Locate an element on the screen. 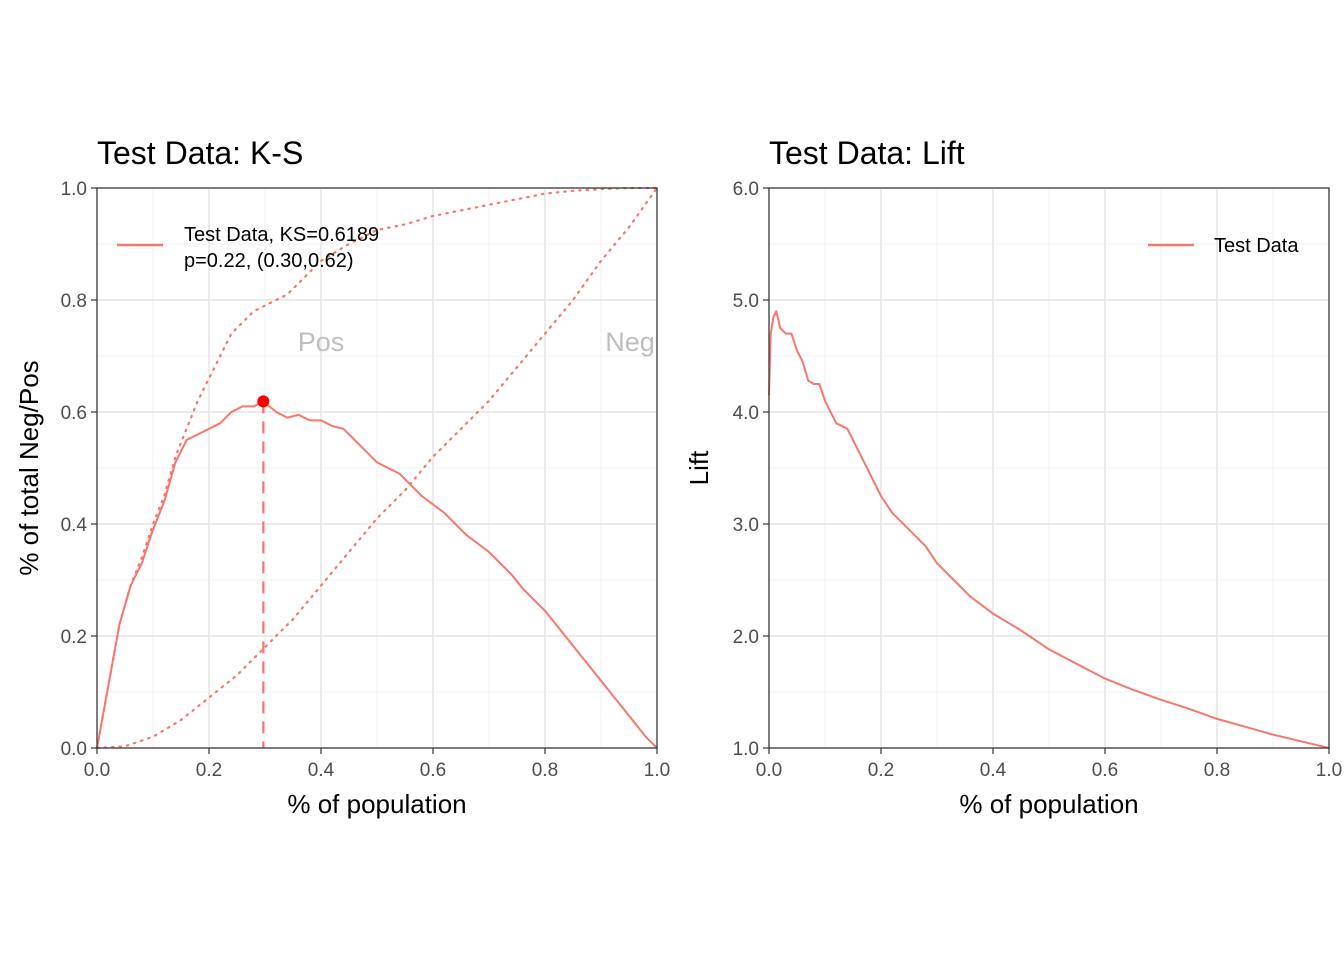  lift-y-axis-title: Lift is located at coordinates (699, 467).